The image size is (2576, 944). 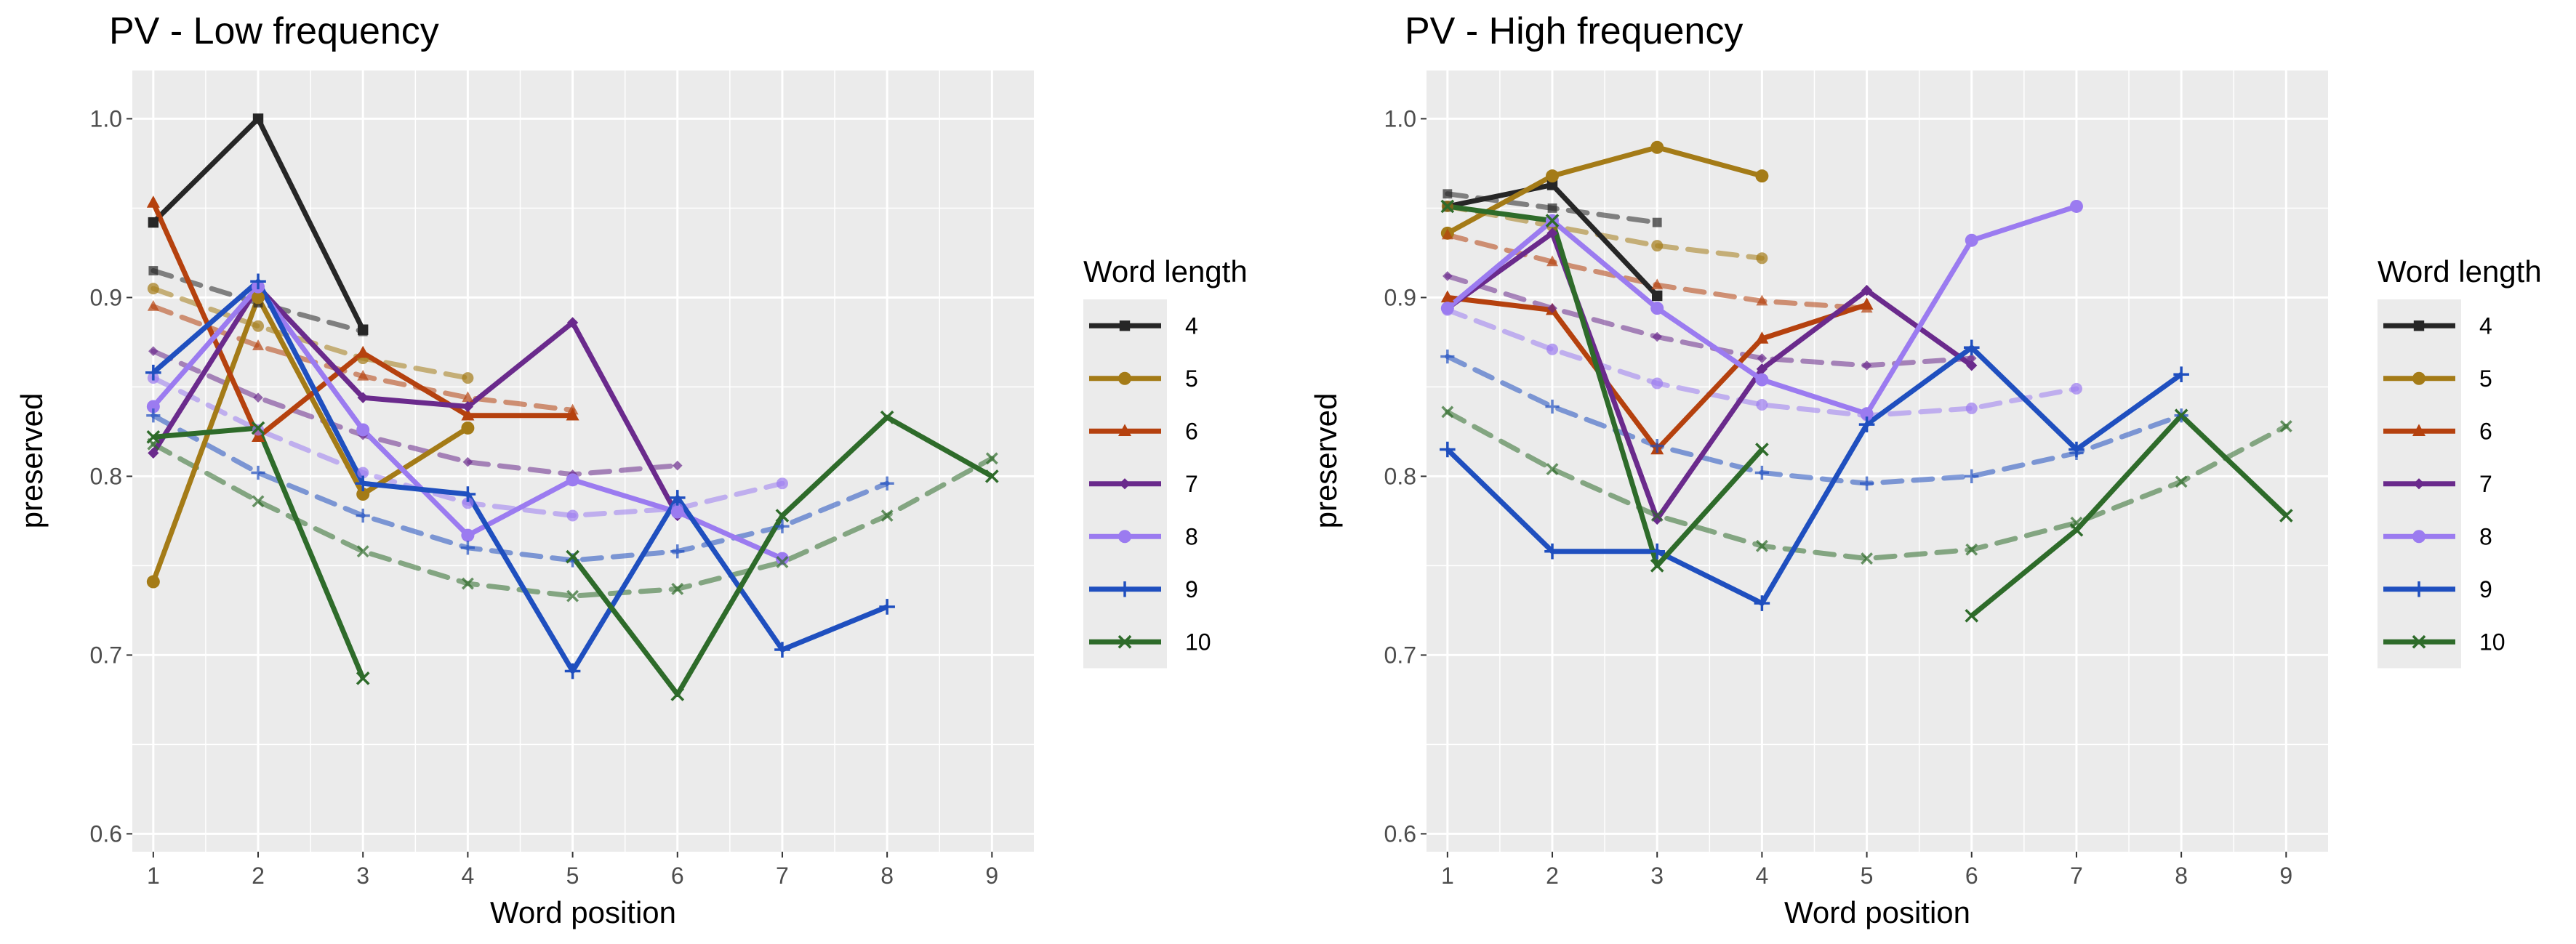 What do you see at coordinates (1191, 536) in the screenshot?
I see `legend-label: 8` at bounding box center [1191, 536].